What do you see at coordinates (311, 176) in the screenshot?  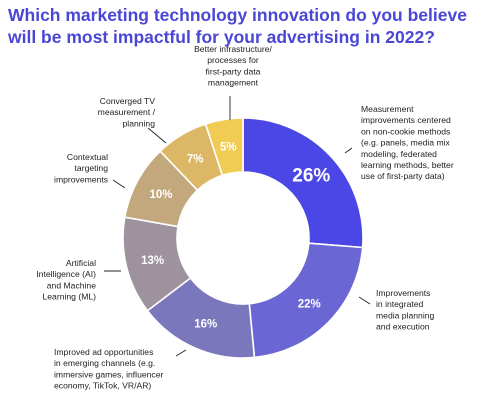 I see `value-label-1: 26%` at bounding box center [311, 176].